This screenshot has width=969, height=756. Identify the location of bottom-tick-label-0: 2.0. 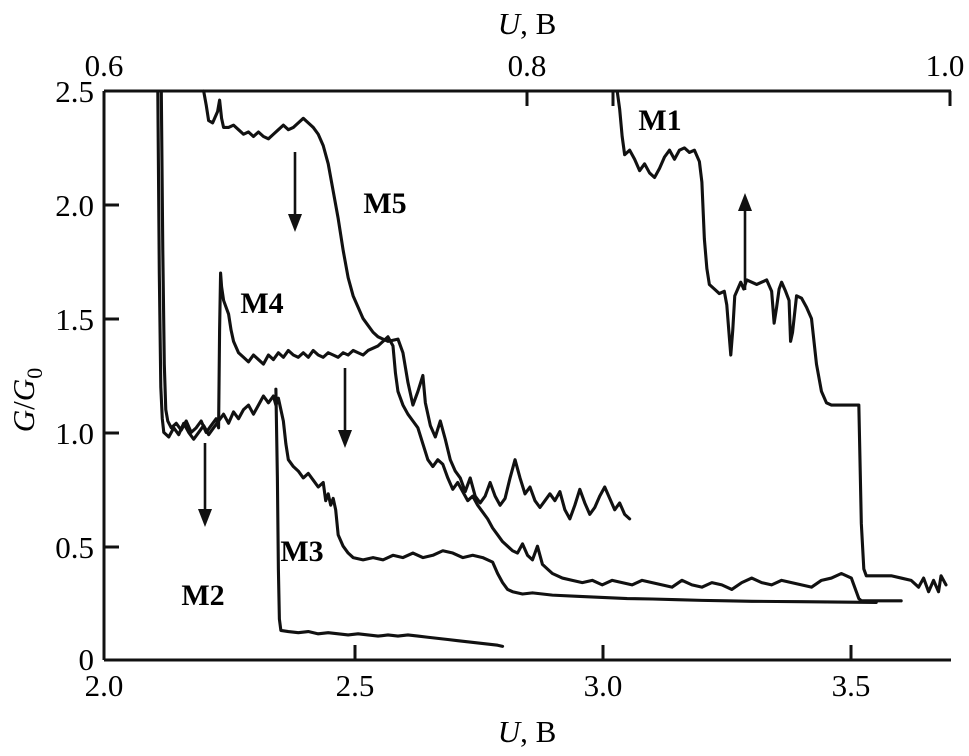
(104, 685).